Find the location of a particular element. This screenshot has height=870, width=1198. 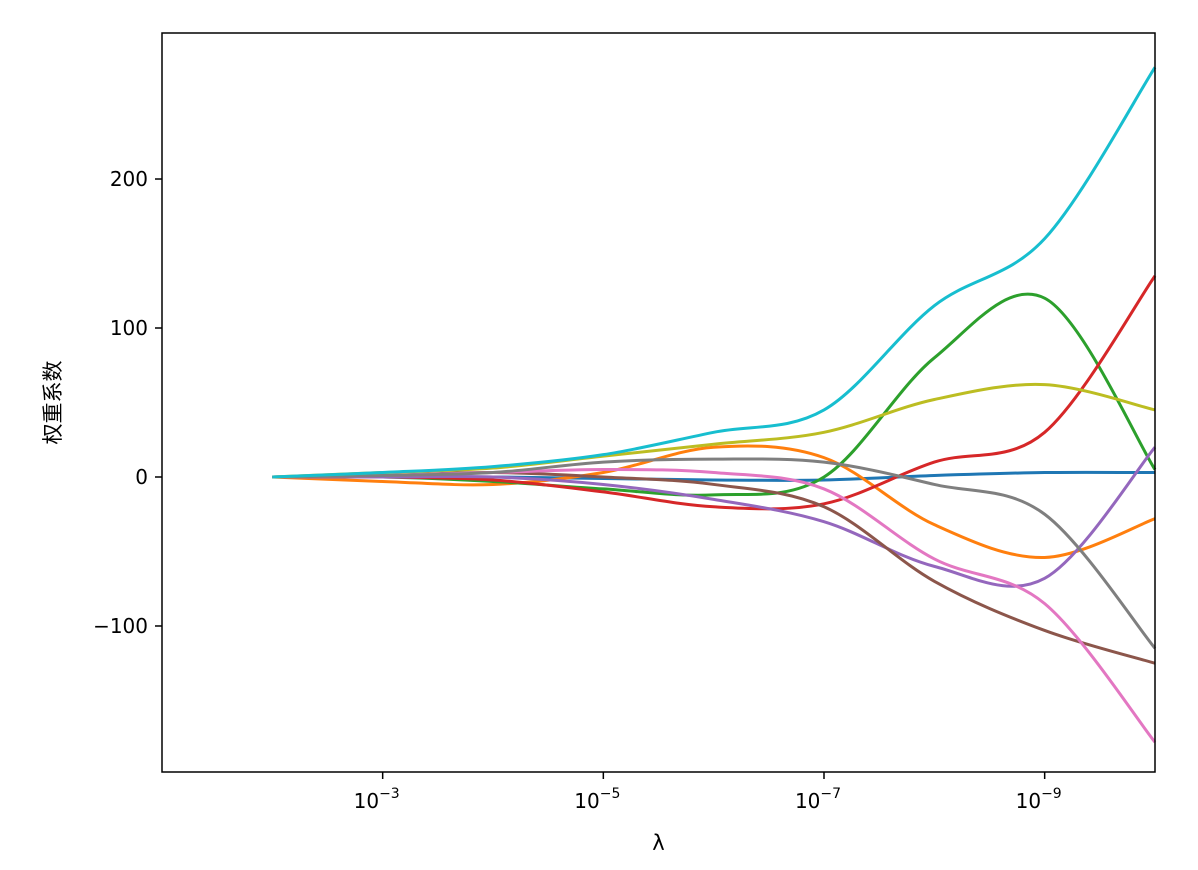

x-axis-ticks: 10⁻³ 10⁻⁵ 10⁻⁷ 10⁻⁹ is located at coordinates (708, 792).